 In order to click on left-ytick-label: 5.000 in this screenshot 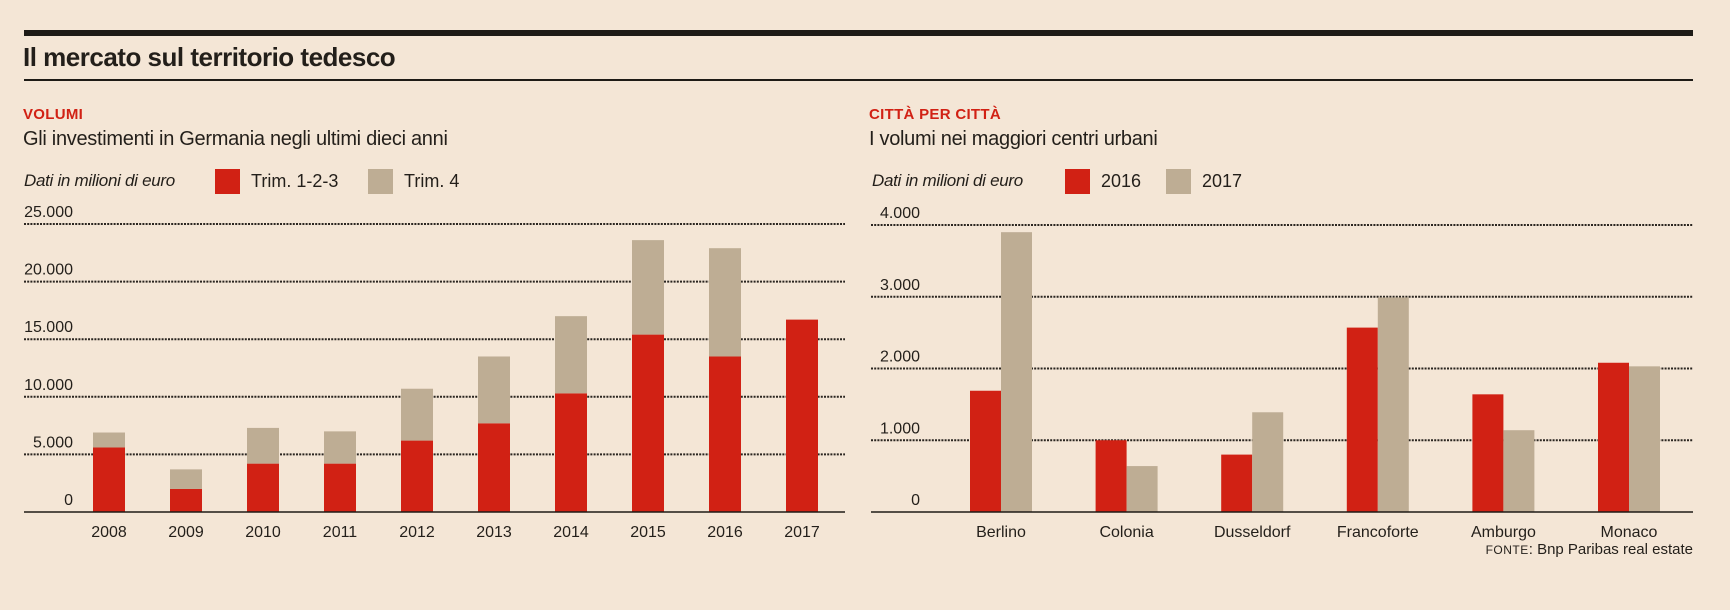, I will do `click(53, 442)`.